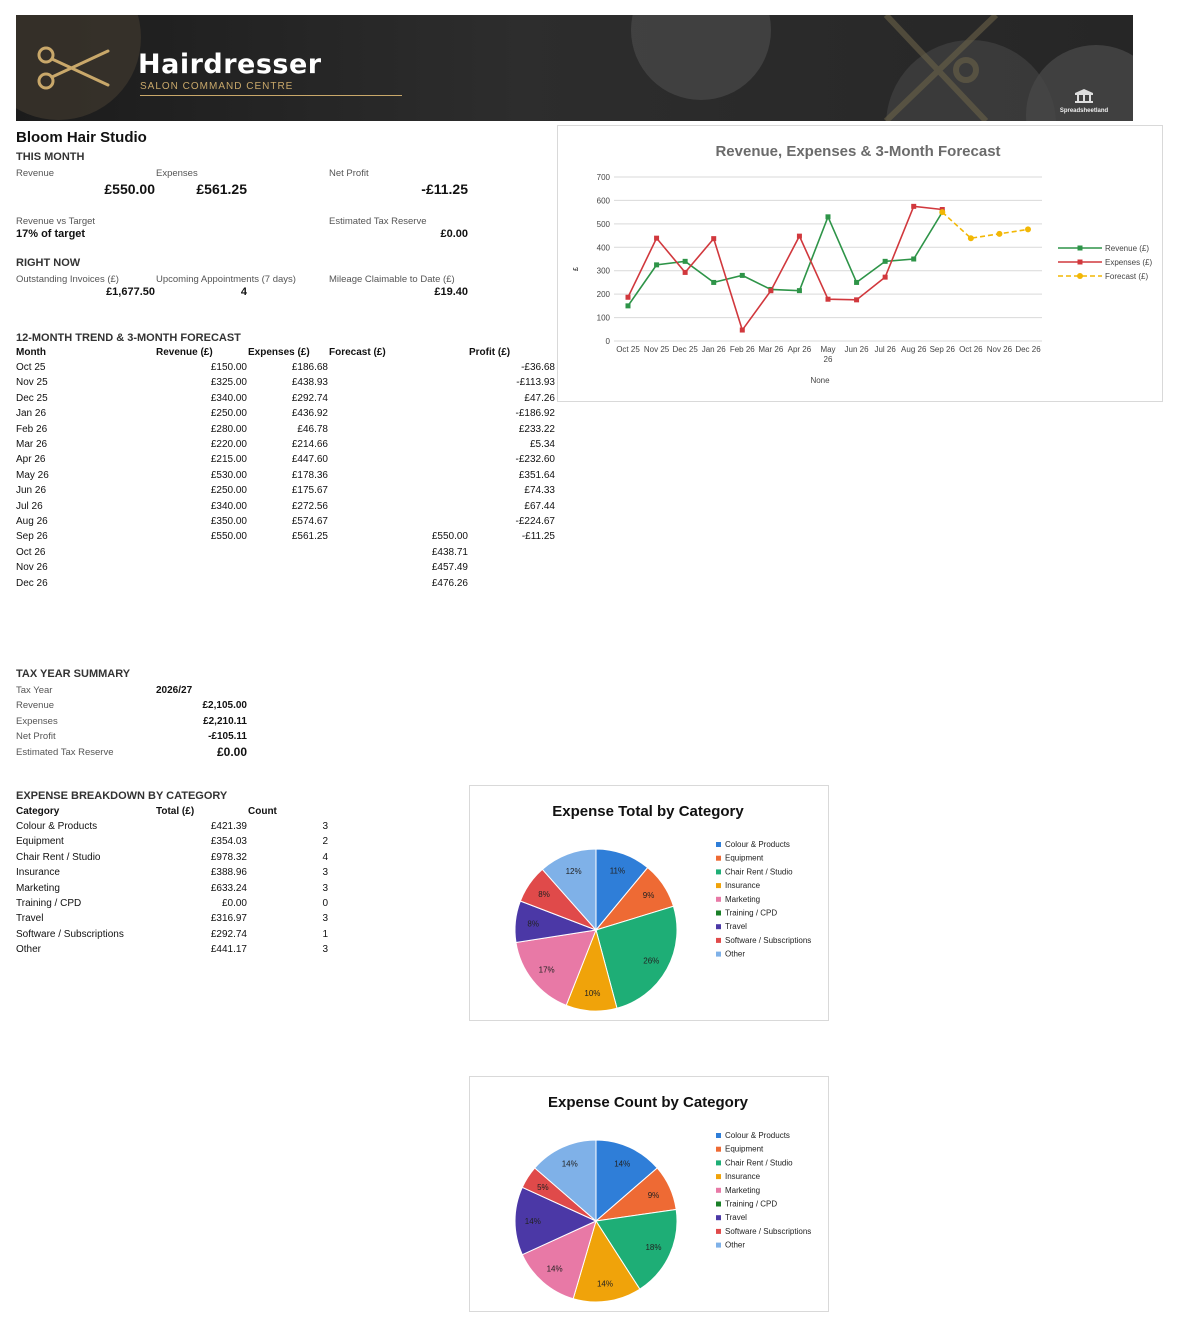 This screenshot has height=1326, width=1177. Describe the element at coordinates (392, 279) in the screenshot. I see `mileage-label: Mileage Claimable to Date (£)` at that location.